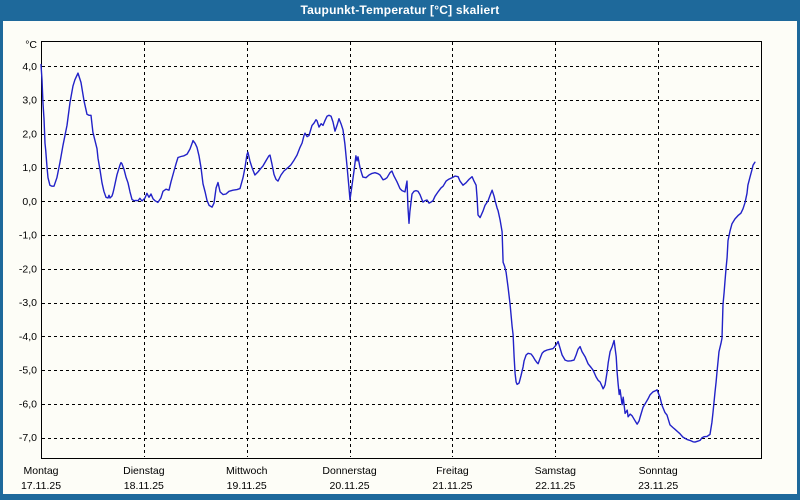 The image size is (800, 500). What do you see at coordinates (452, 486) in the screenshot?
I see `x-date-label: 21.11.25` at bounding box center [452, 486].